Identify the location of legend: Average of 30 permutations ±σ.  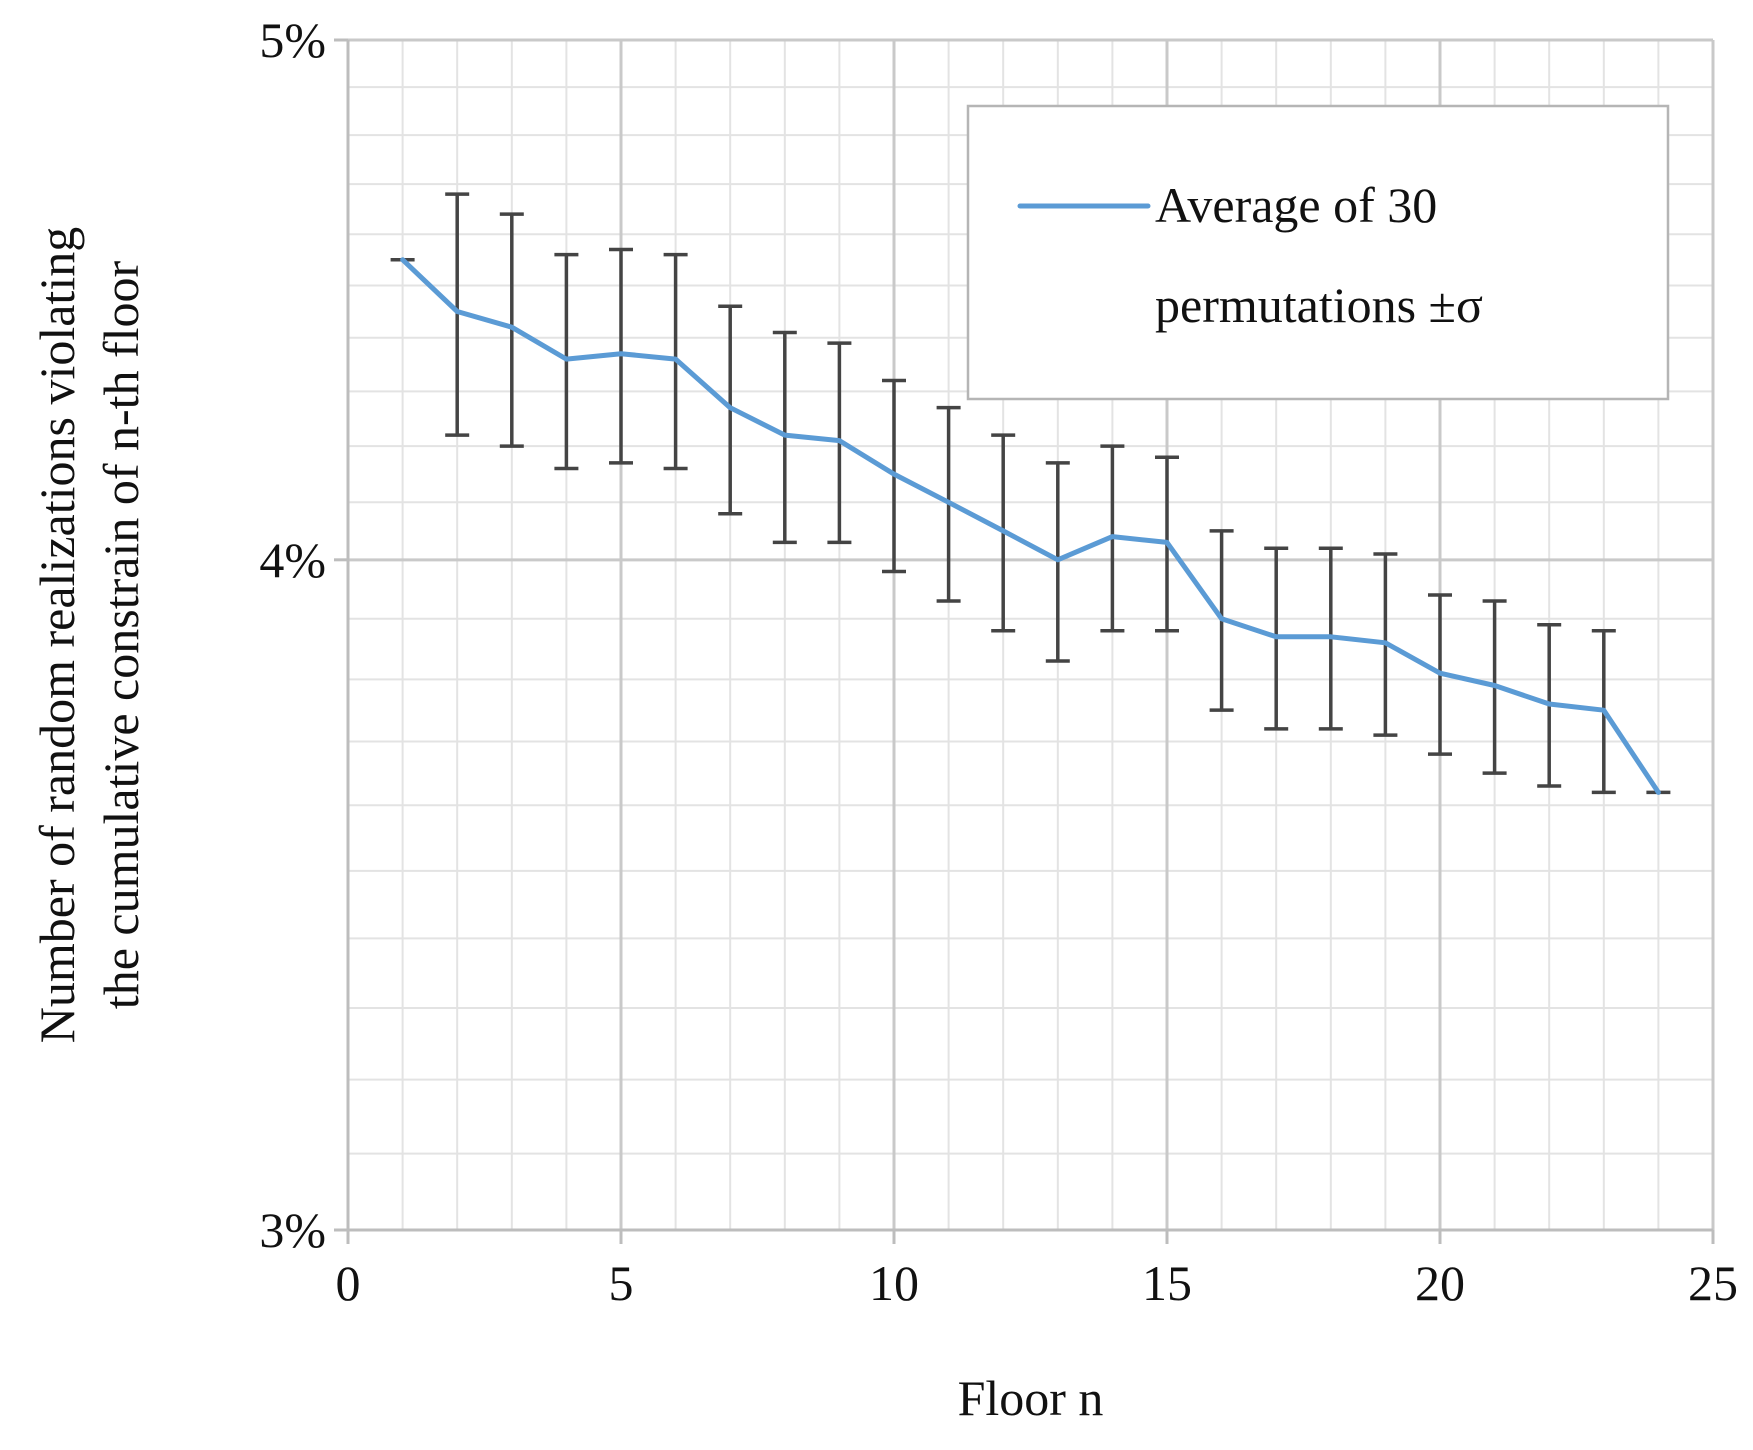
(1318, 252).